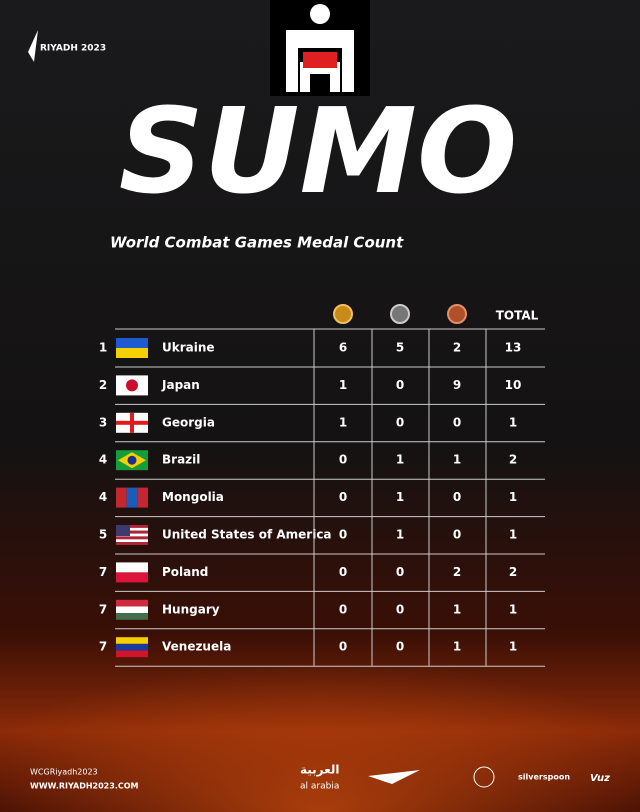  Describe the element at coordinates (600, 778) in the screenshot. I see `sponsor: Vuz` at that location.